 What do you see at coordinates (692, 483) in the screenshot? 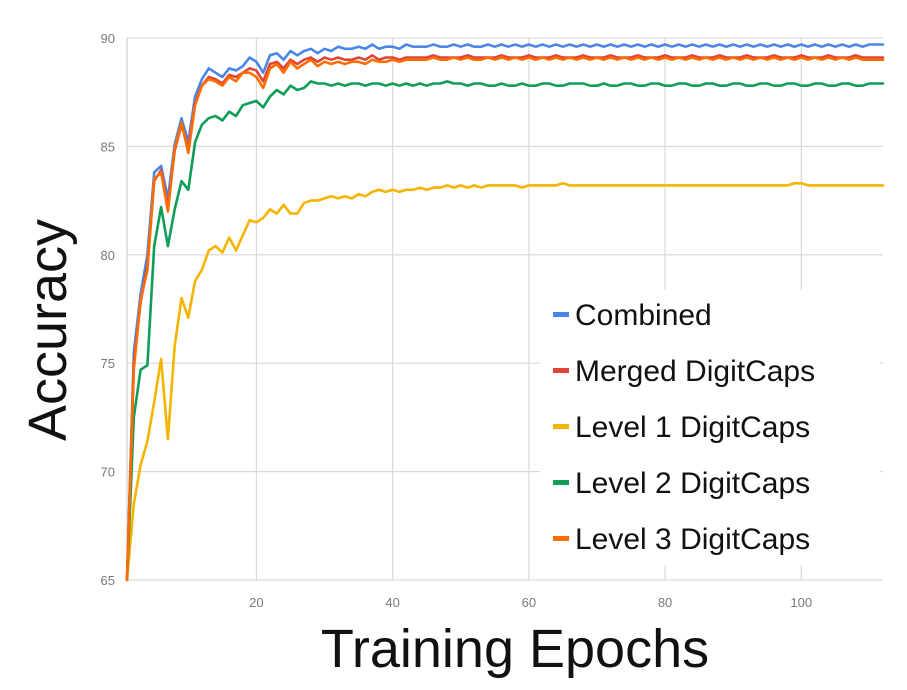
I see `legend-label: Level 2 DigitCaps` at bounding box center [692, 483].